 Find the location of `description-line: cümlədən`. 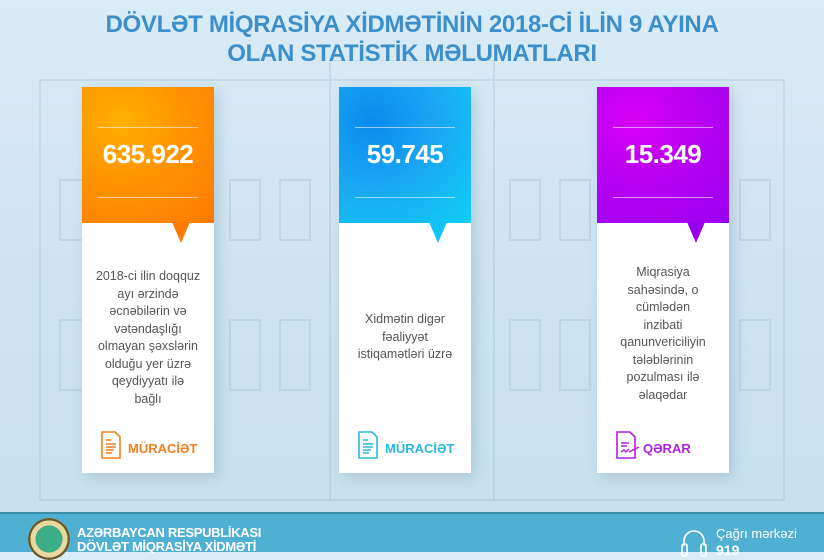

description-line: cümlədən is located at coordinates (663, 307).